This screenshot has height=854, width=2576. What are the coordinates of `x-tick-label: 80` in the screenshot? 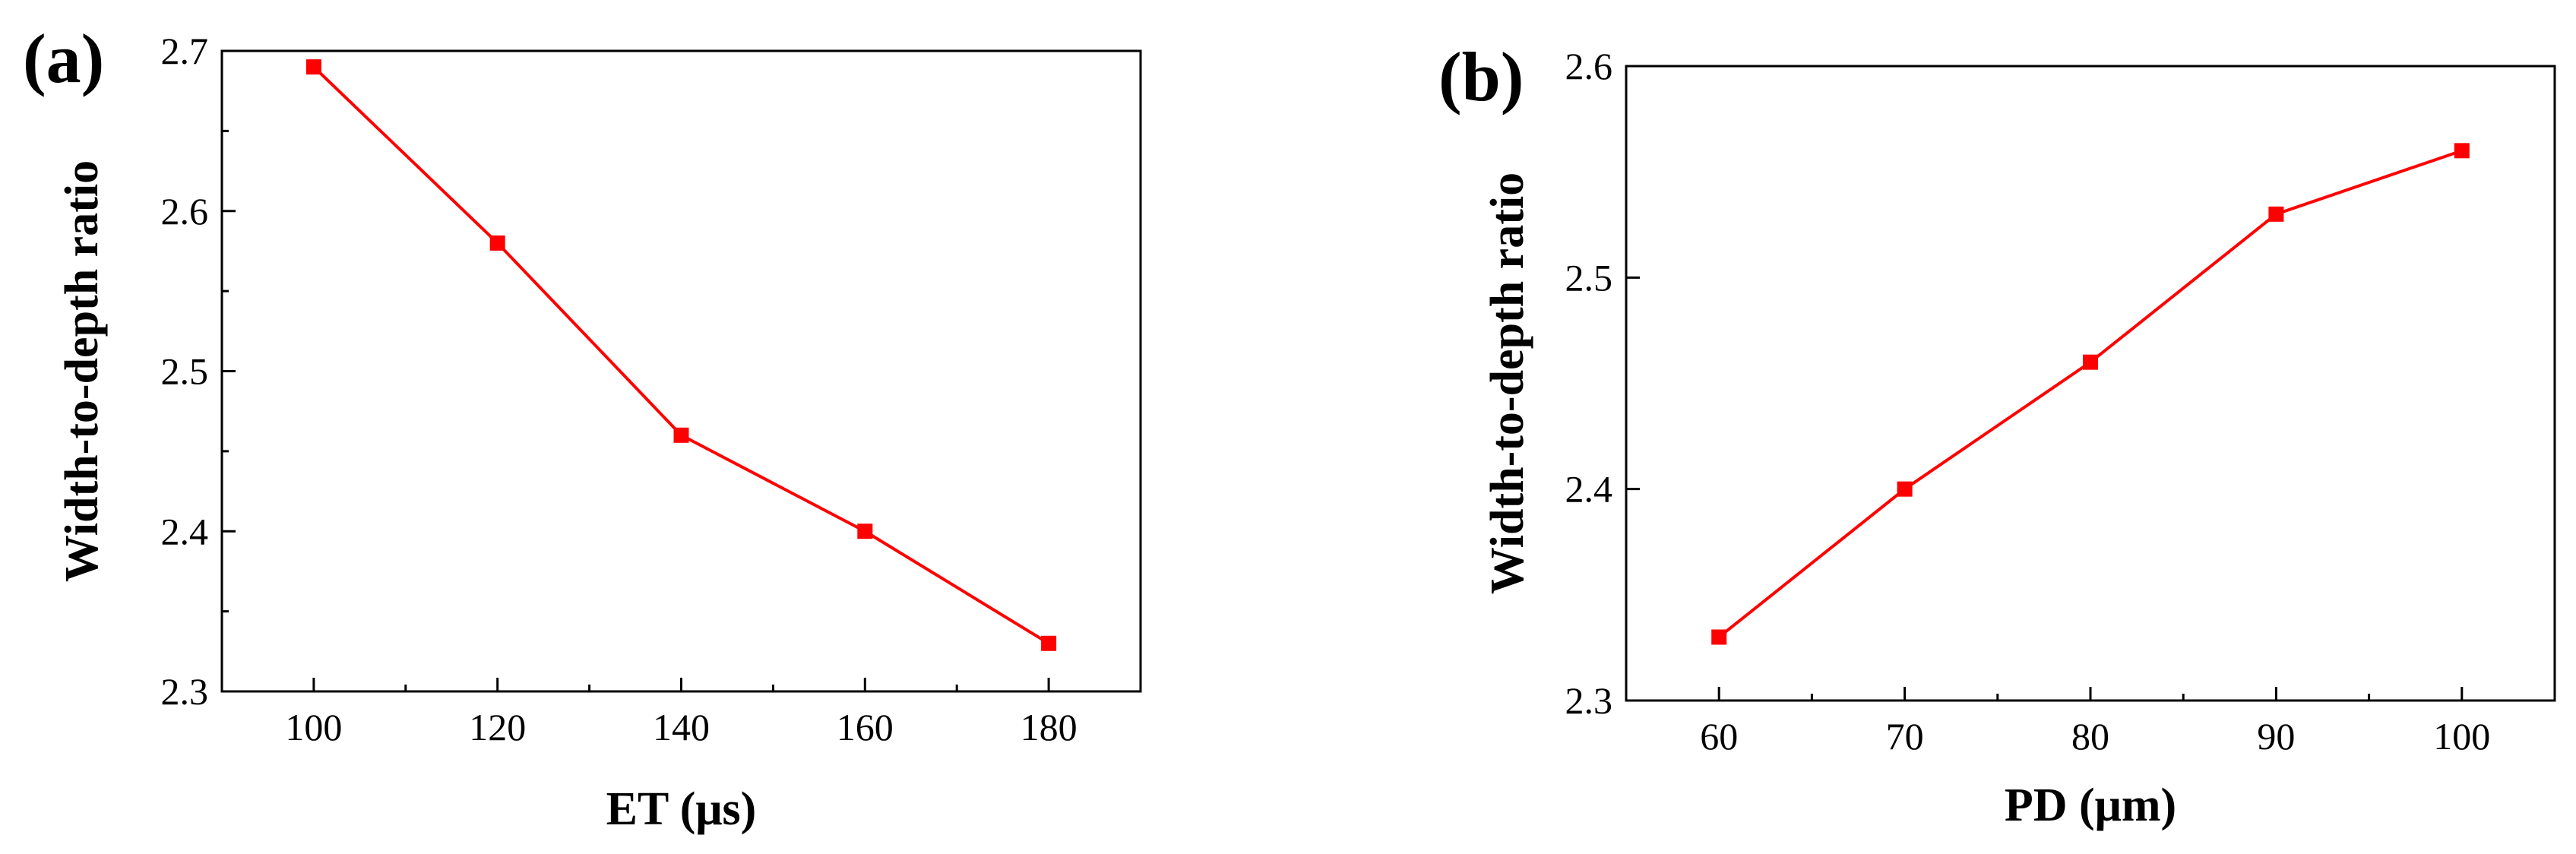 It's located at (2090, 736).